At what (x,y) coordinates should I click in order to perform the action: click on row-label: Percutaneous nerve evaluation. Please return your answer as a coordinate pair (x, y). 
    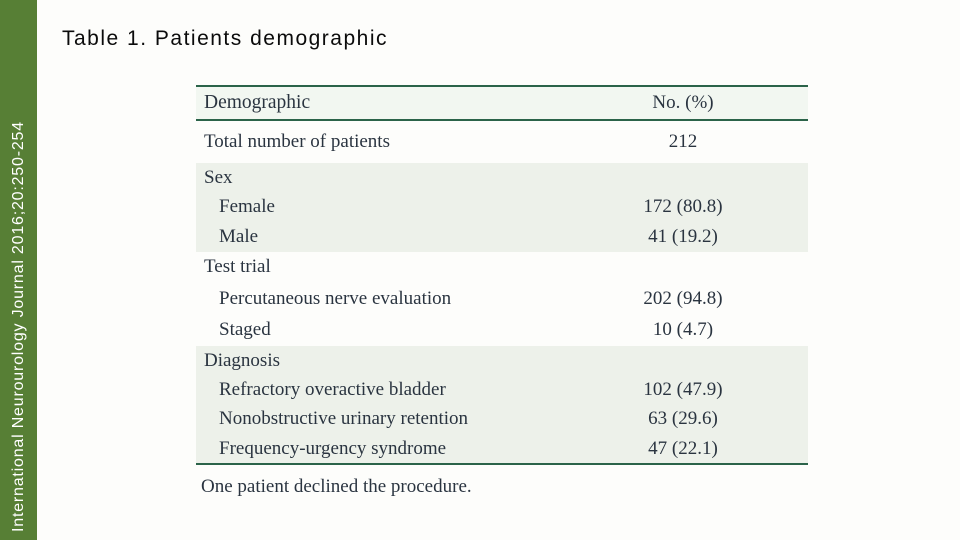
    Looking at the image, I should click on (335, 298).